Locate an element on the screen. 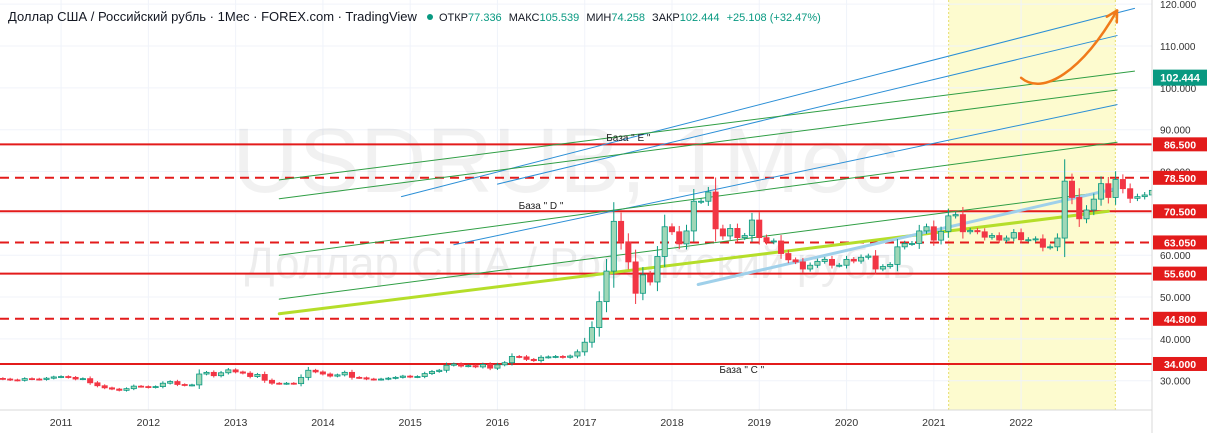 The image size is (1209, 433). y-tick-label: 30.000 is located at coordinates (1175, 382).